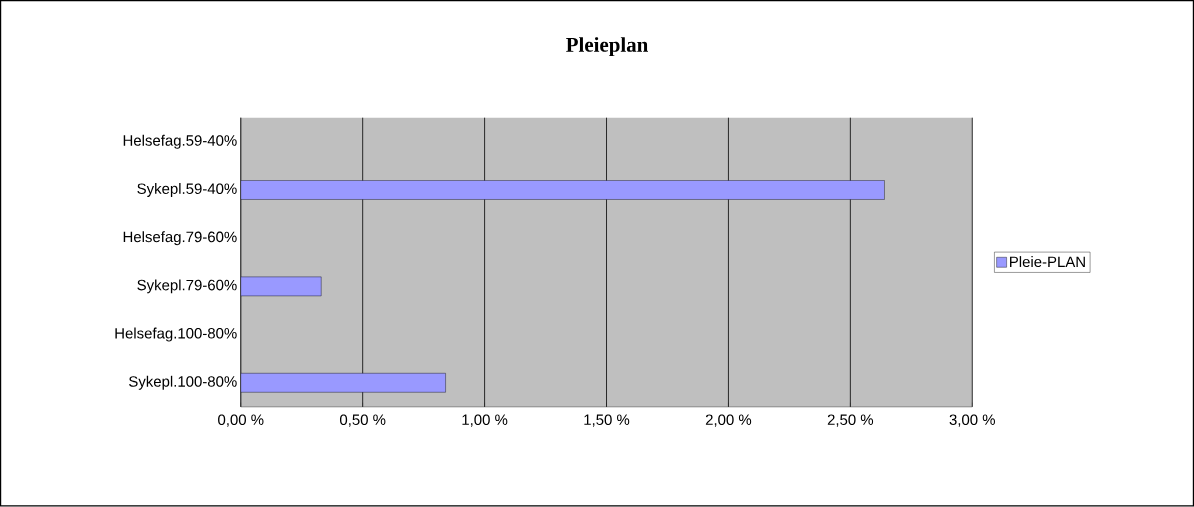 This screenshot has height=507, width=1194. I want to click on y-tick-label: Helsefag.59-40%, so click(180, 142).